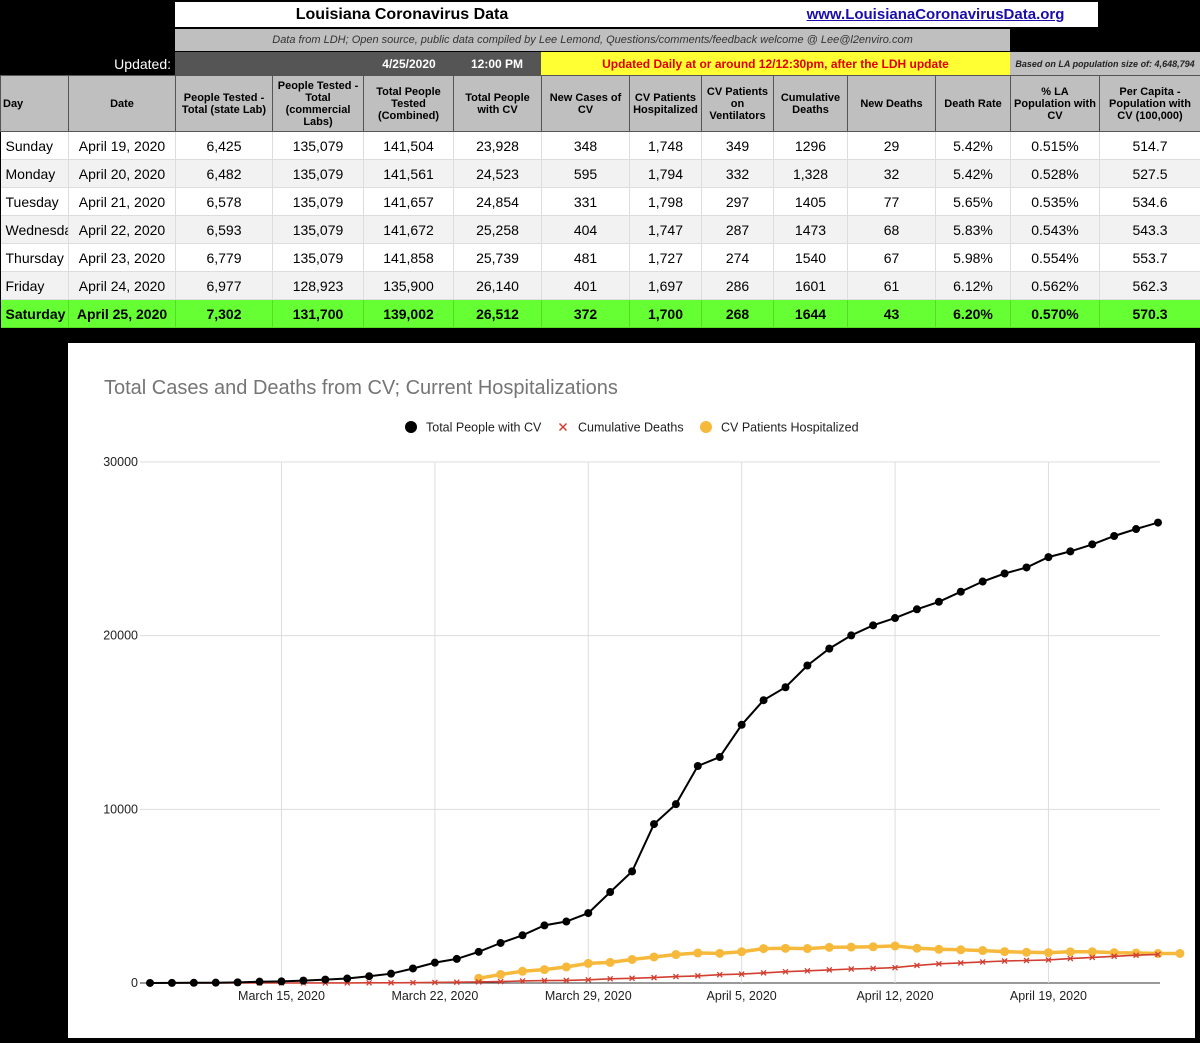 The image size is (1200, 1043). Describe the element at coordinates (588, 996) in the screenshot. I see `x-tick-label: March 29, 2020` at that location.